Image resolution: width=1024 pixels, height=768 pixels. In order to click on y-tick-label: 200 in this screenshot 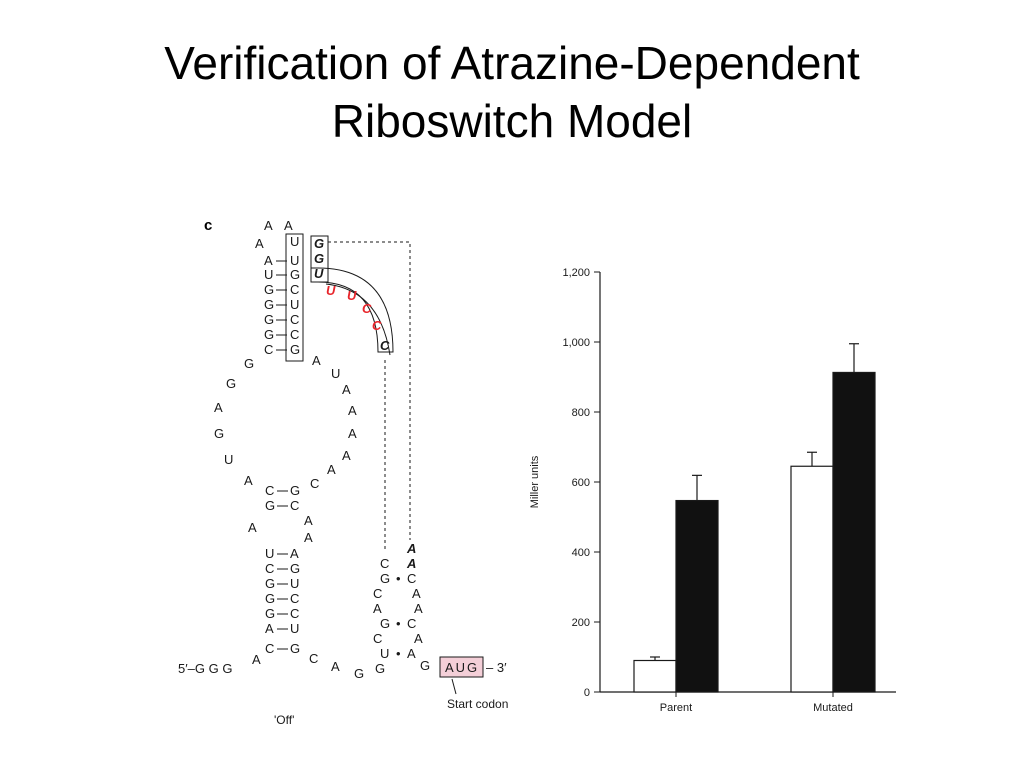, I will do `click(581, 623)`.